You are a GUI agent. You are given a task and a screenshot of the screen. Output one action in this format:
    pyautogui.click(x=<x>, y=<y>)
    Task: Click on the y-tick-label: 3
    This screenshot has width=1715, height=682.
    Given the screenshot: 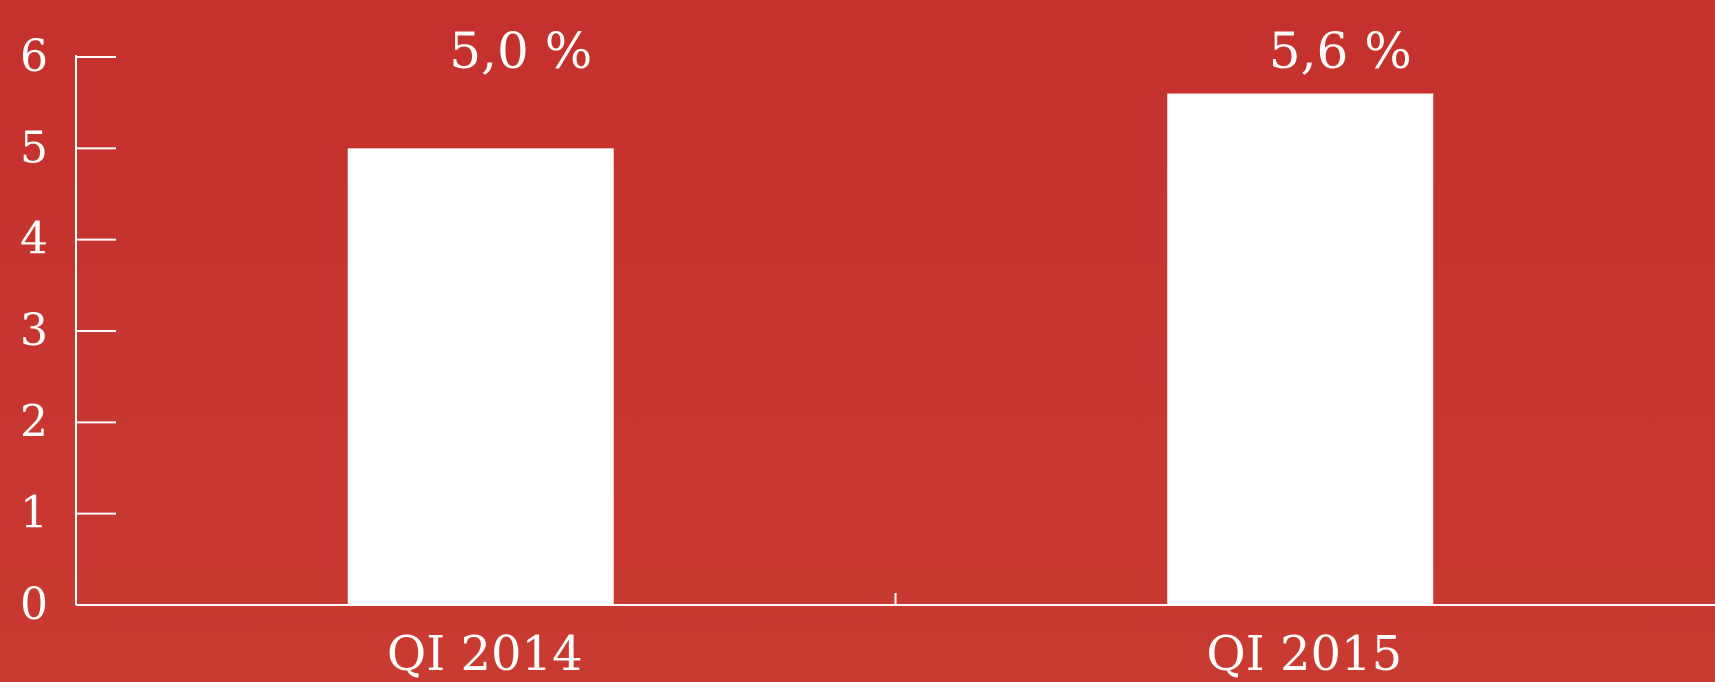 What is the action you would take?
    pyautogui.click(x=34, y=330)
    